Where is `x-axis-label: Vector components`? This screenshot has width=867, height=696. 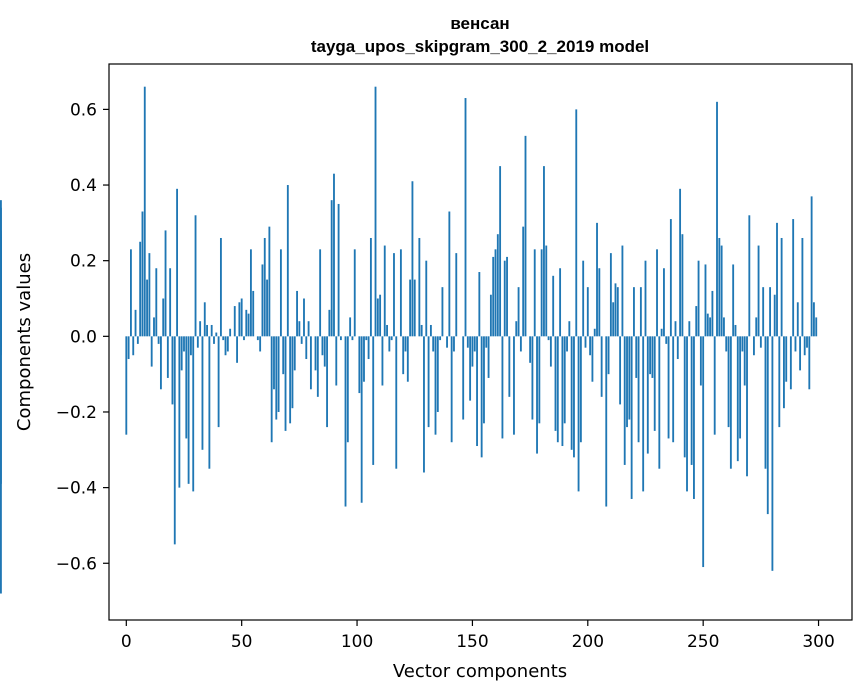 x-axis-label: Vector components is located at coordinates (480, 671).